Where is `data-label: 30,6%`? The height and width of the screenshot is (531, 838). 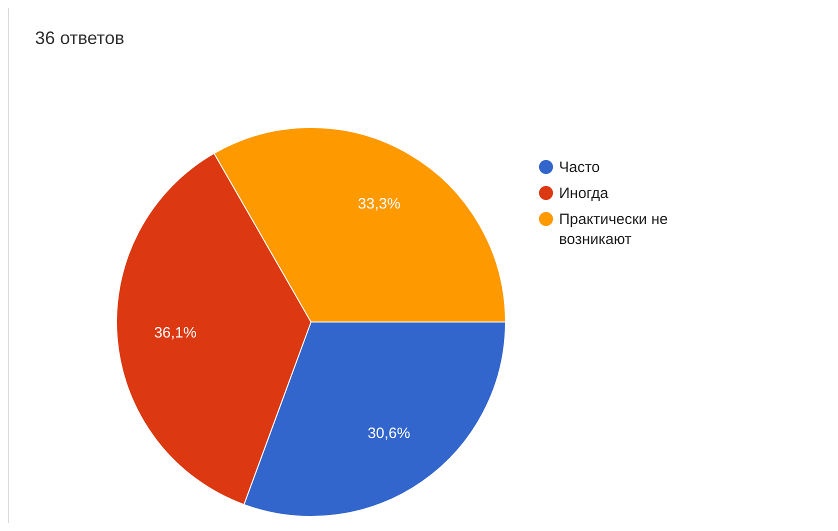 data-label: 30,6% is located at coordinates (389, 433).